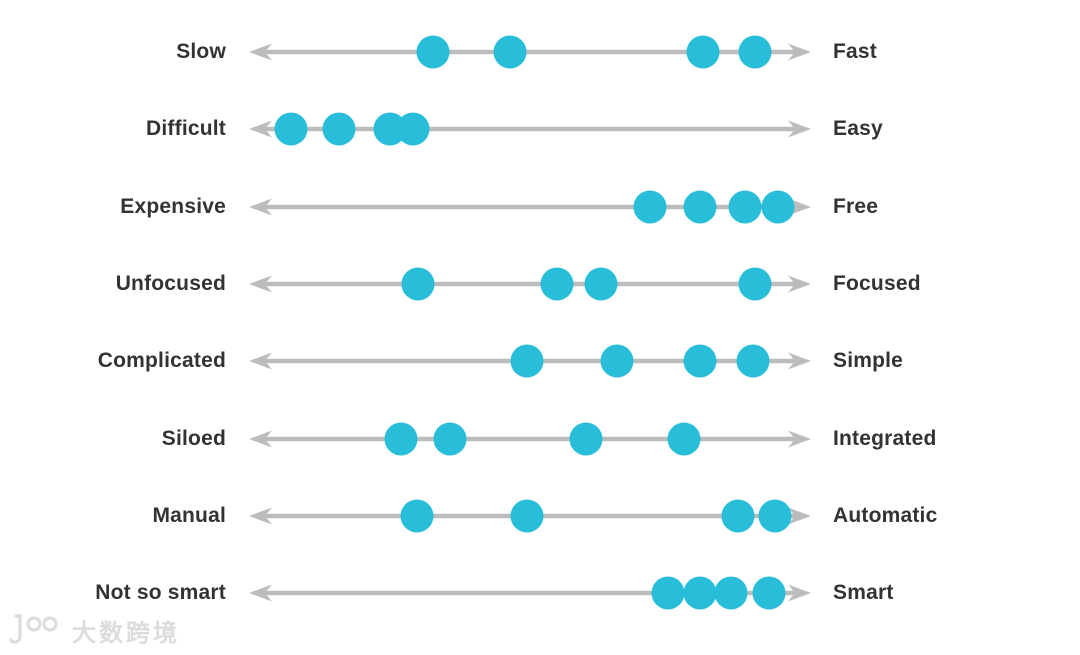 The width and height of the screenshot is (1080, 655). What do you see at coordinates (877, 283) in the screenshot?
I see `right-label: Focused` at bounding box center [877, 283].